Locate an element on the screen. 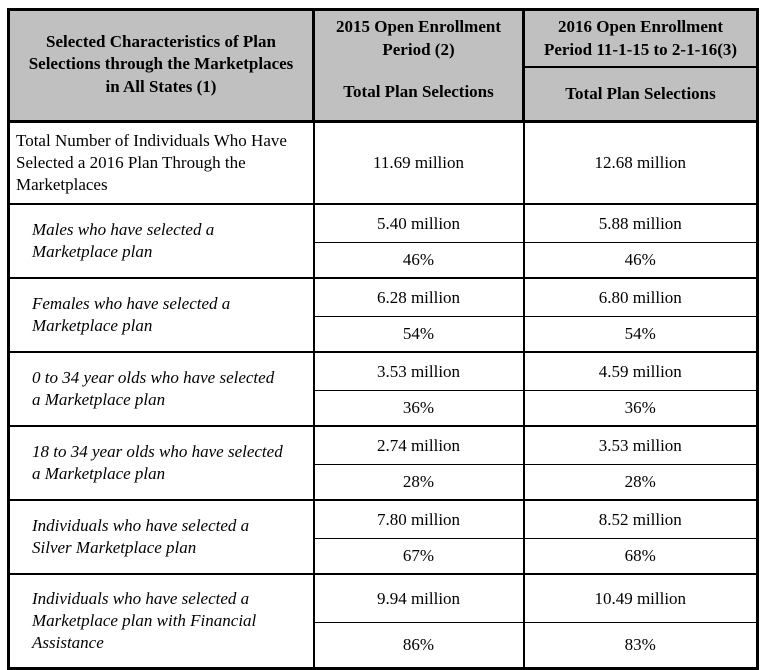  males-percent-2016: 46% is located at coordinates (640, 260).